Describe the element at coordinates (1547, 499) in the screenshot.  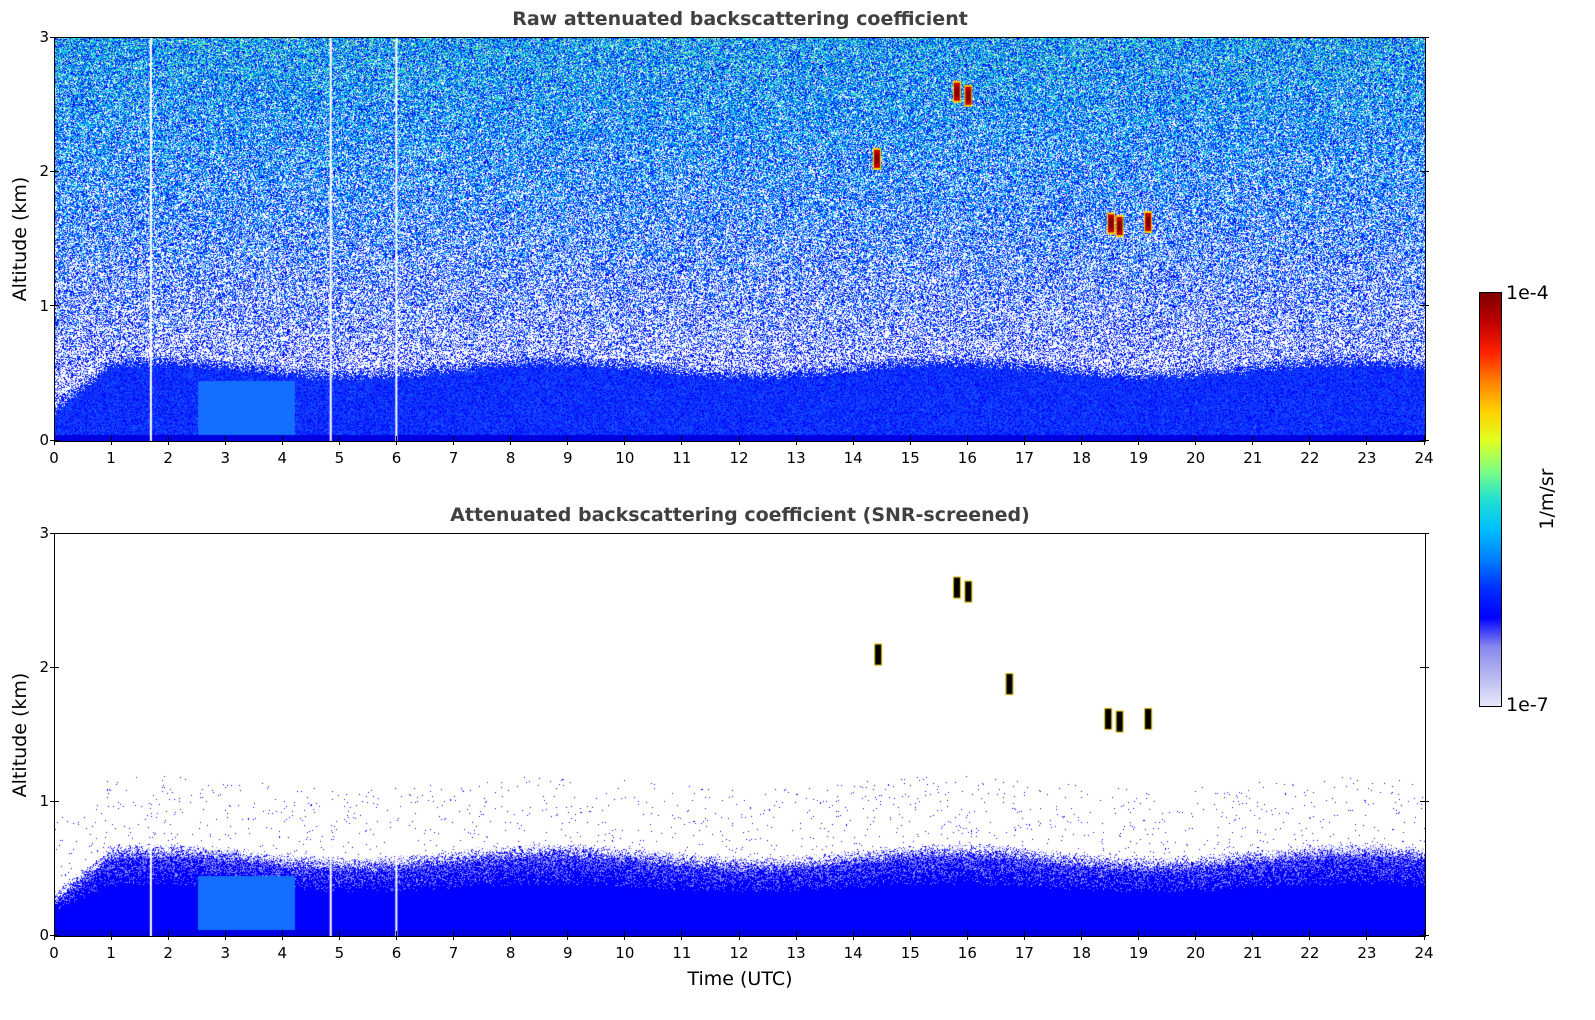
I see `colorbar-unit-label: 1/m/sr` at that location.